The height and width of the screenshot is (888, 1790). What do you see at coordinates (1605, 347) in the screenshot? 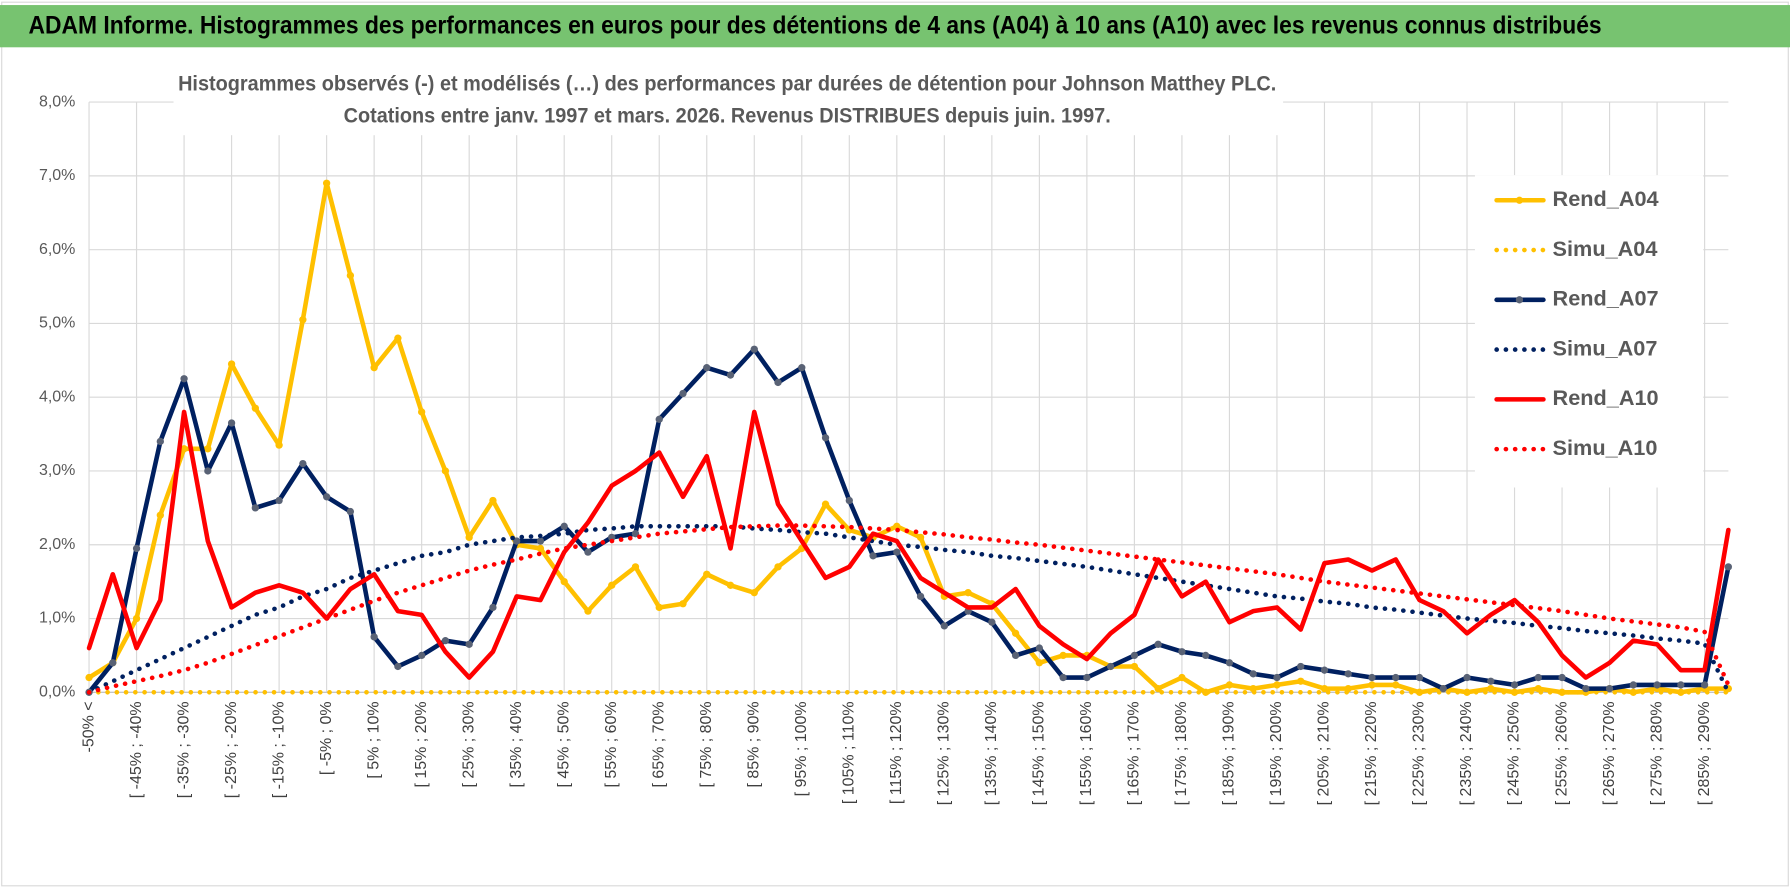
I see `legend-label: Simu_A07` at bounding box center [1605, 347].